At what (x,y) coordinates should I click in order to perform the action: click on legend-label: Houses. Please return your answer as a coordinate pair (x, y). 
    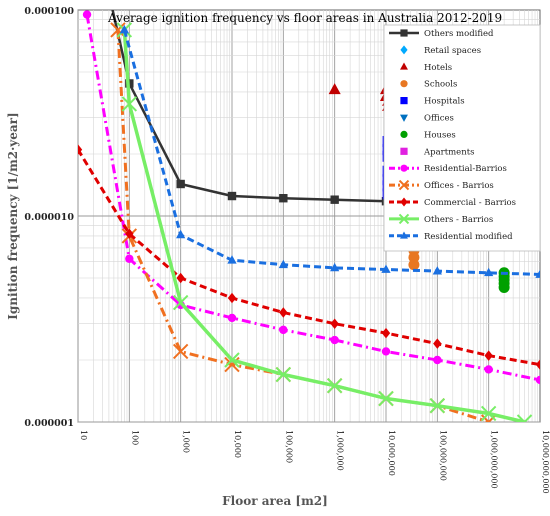
    Looking at the image, I should click on (440, 135).